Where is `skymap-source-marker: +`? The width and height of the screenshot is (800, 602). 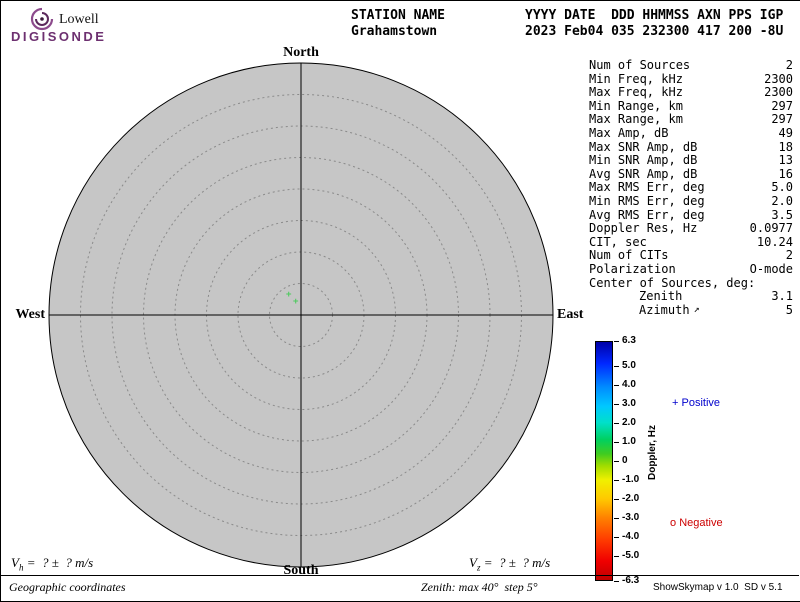 skymap-source-marker: + is located at coordinates (296, 302).